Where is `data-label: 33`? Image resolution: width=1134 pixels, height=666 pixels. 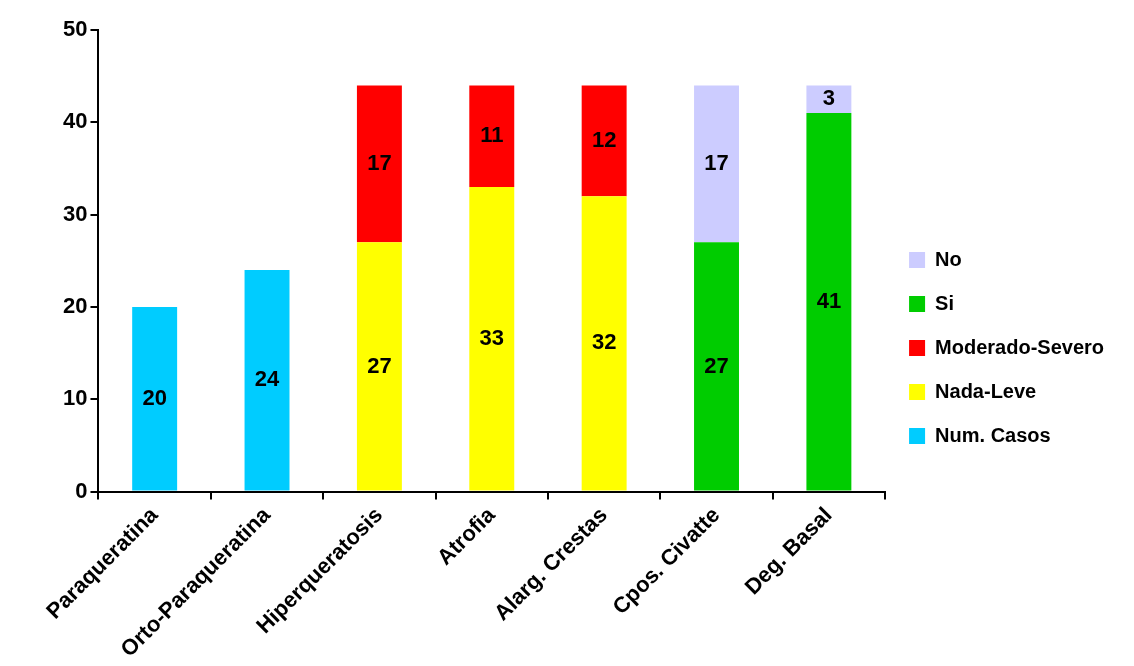
data-label: 33 is located at coordinates (492, 337).